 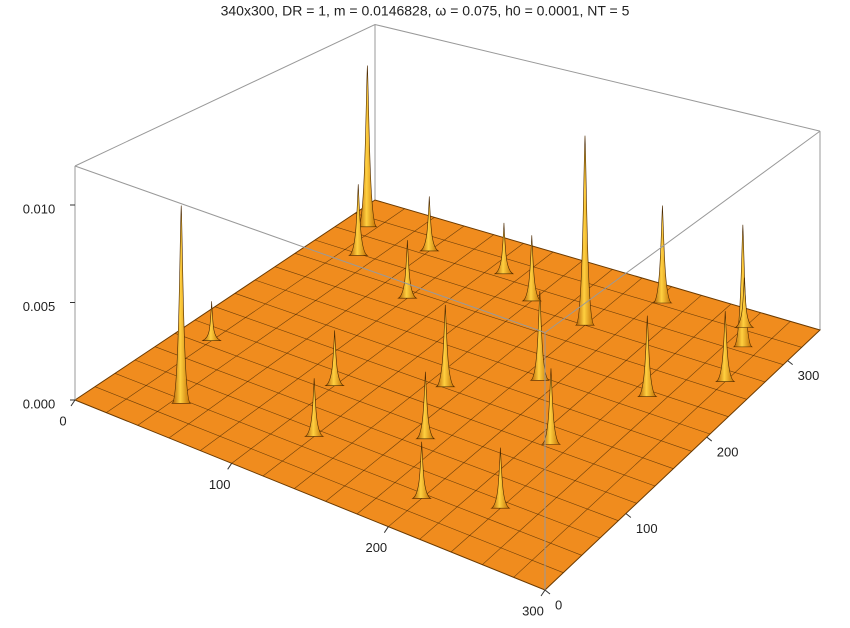 I want to click on x-tick-label: 200, so click(x=376, y=547).